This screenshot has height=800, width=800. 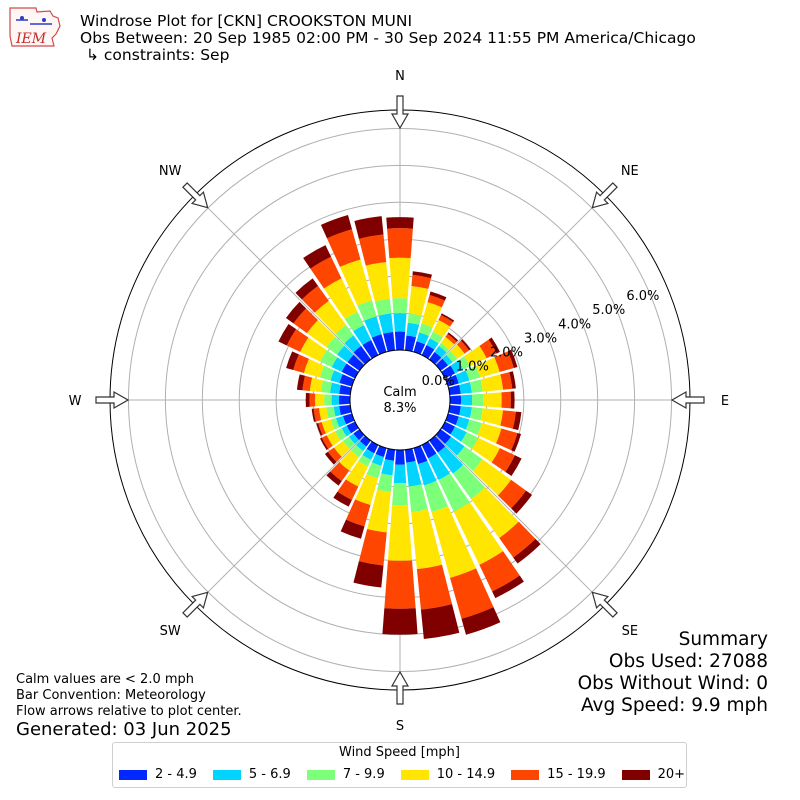 I want to click on iem-logo: IEM, so click(x=35, y=29).